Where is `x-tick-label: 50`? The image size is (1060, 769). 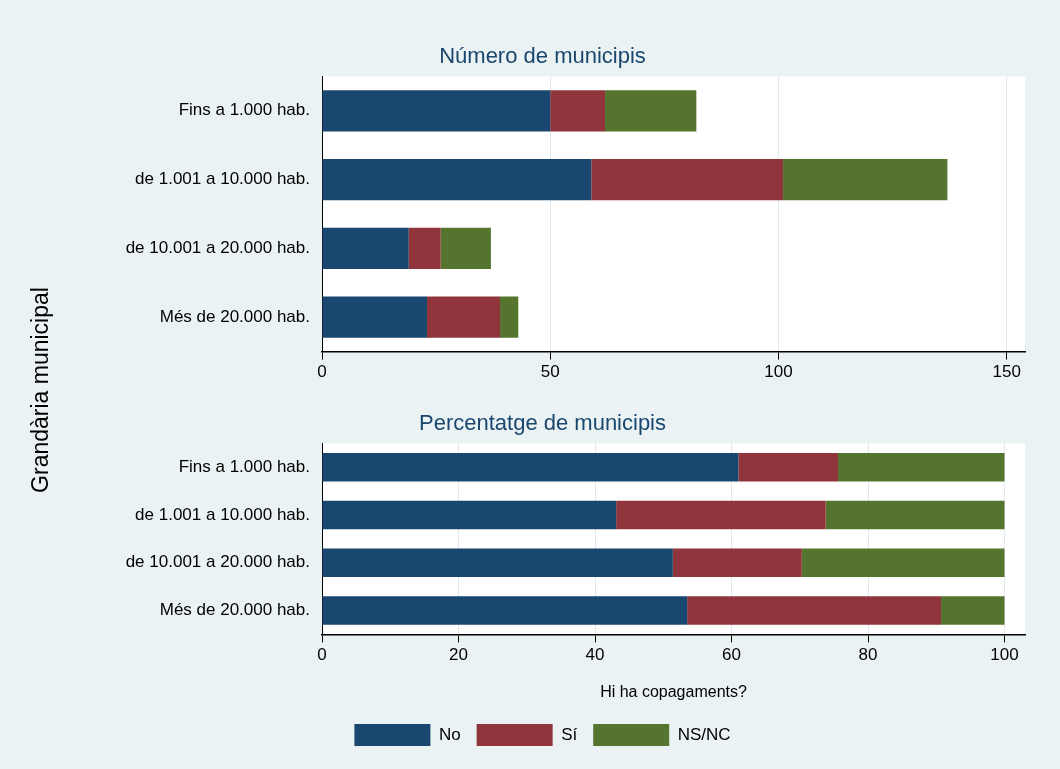 x-tick-label: 50 is located at coordinates (550, 372).